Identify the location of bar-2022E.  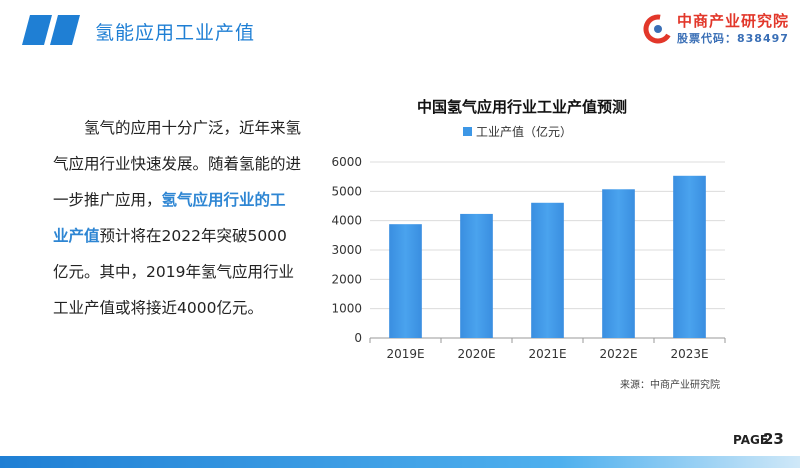
(618, 263).